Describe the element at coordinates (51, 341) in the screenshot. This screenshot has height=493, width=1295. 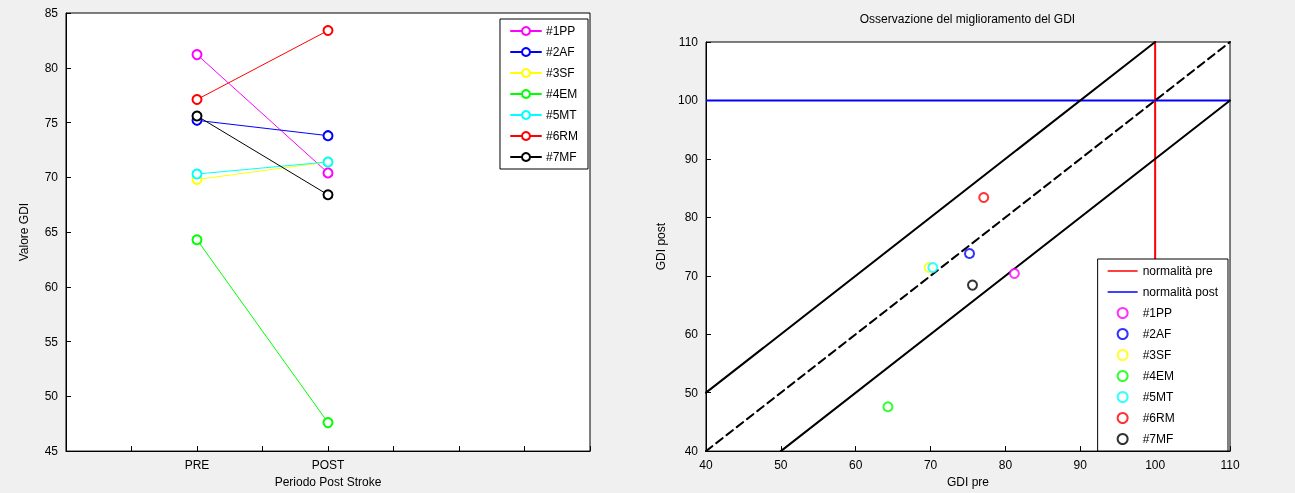
I see `y-tick-label: 55` at that location.